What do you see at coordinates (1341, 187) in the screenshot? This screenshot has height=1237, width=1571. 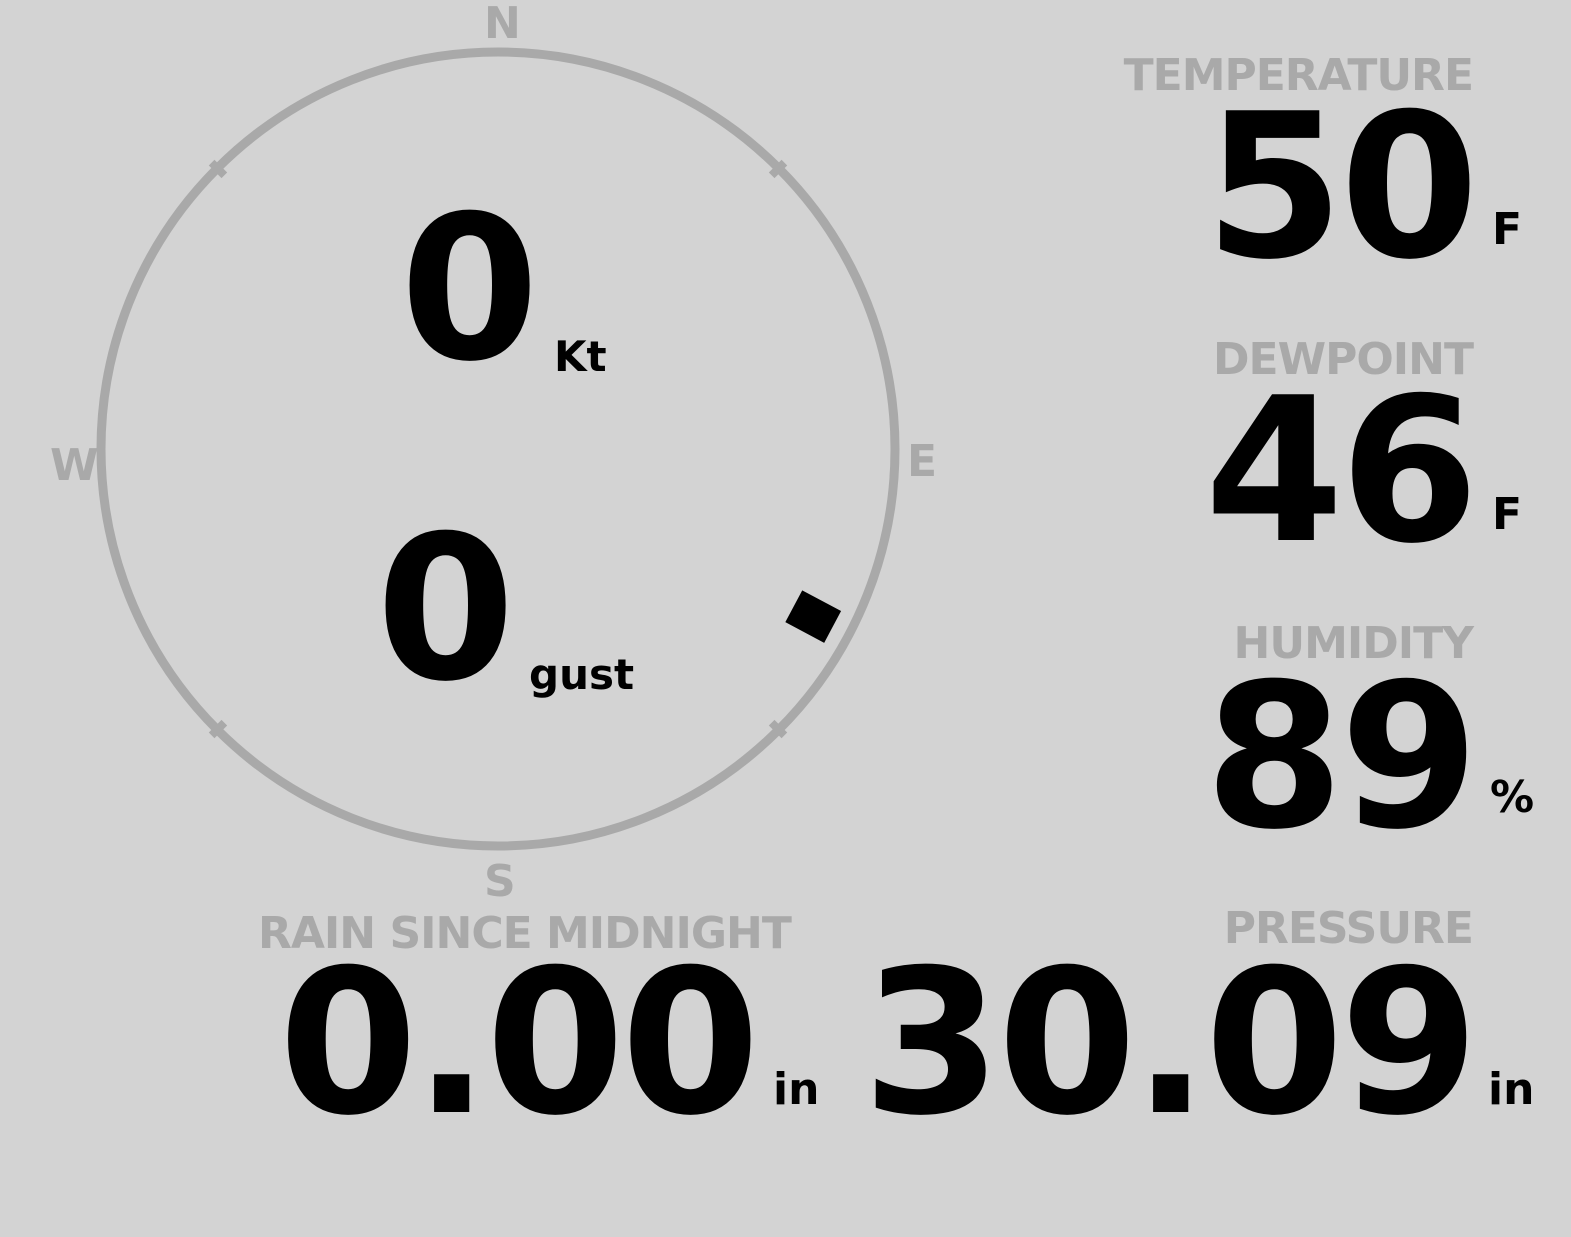 I see `temperature-value: 50` at bounding box center [1341, 187].